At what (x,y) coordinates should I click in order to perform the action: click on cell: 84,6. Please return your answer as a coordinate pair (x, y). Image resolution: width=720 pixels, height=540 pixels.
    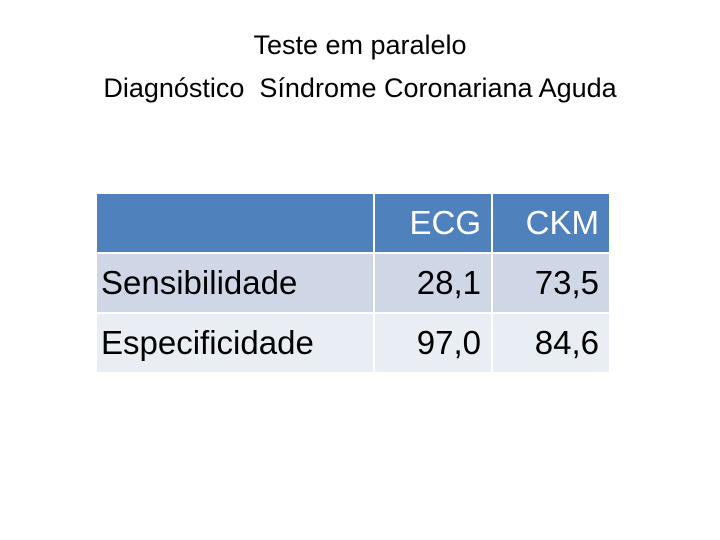
    Looking at the image, I should click on (551, 343).